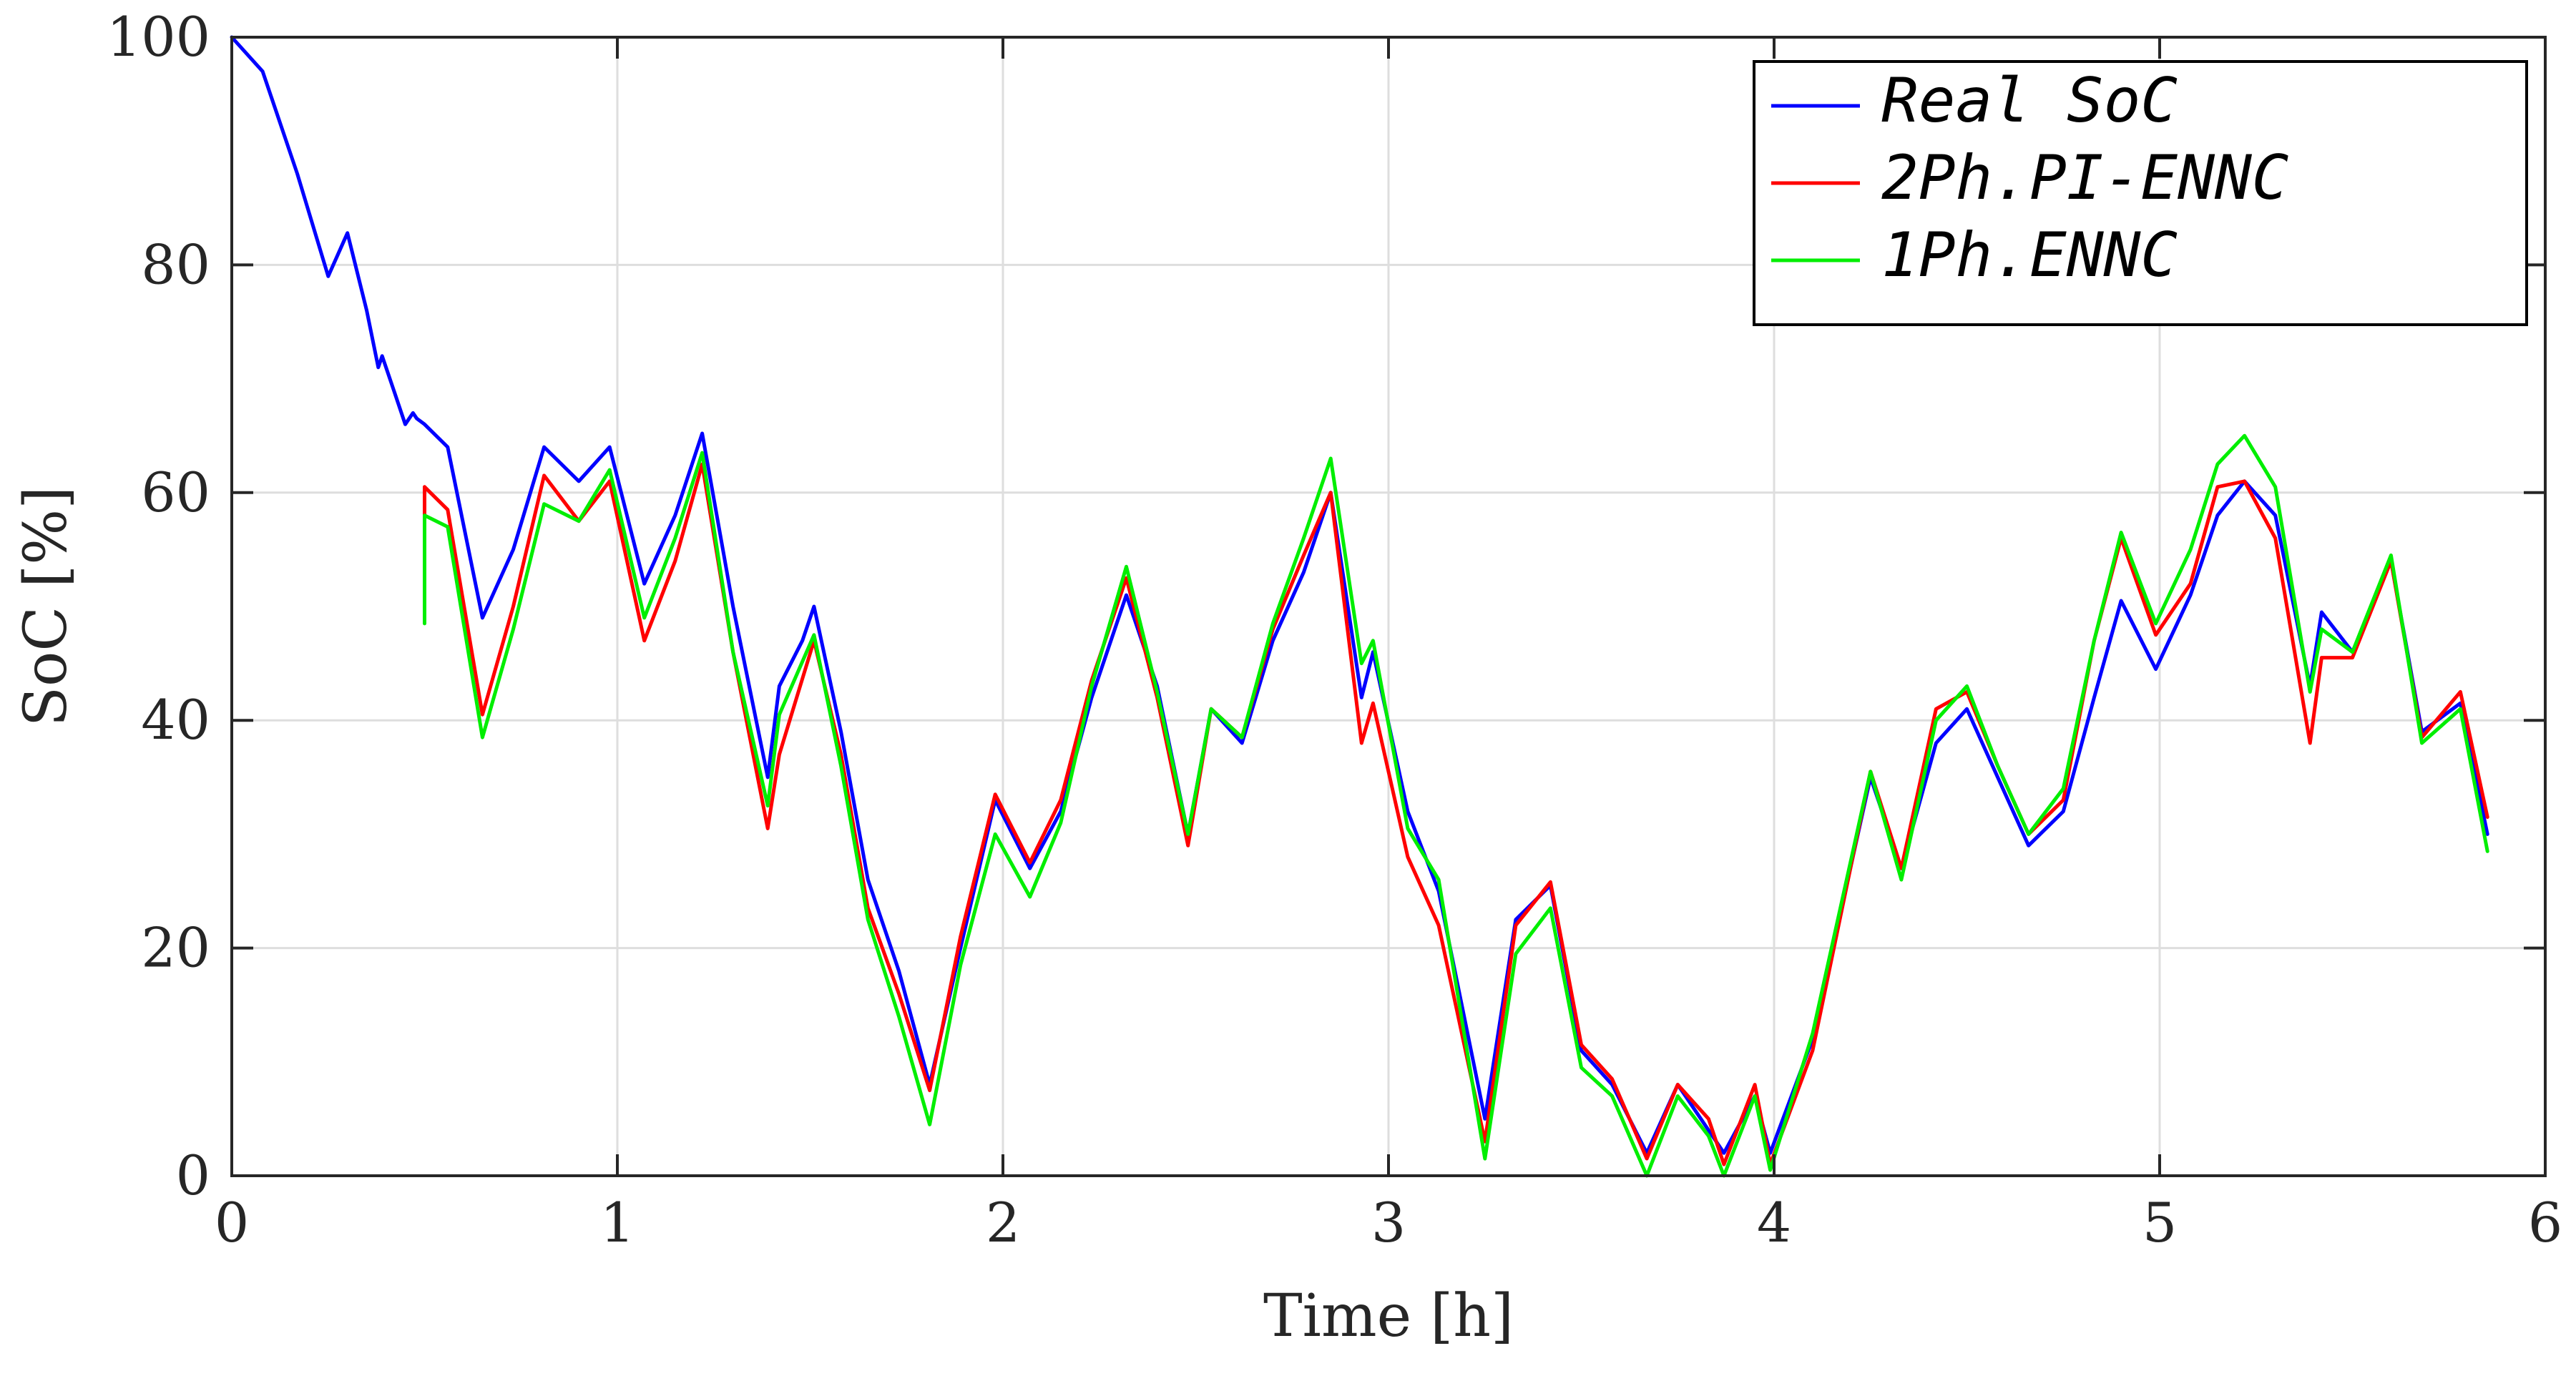 This screenshot has width=2576, height=1376. What do you see at coordinates (1003, 1222) in the screenshot?
I see `x-tick-label: 2` at bounding box center [1003, 1222].